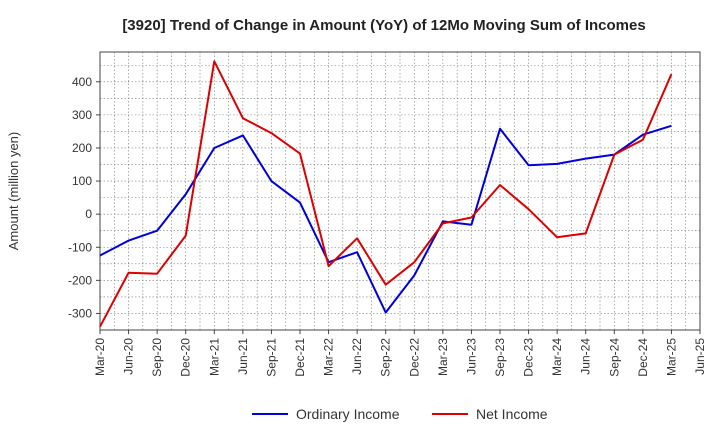 This screenshot has width=720, height=440. What do you see at coordinates (214, 357) in the screenshot?
I see `x-tick-label: Mar-21` at bounding box center [214, 357].